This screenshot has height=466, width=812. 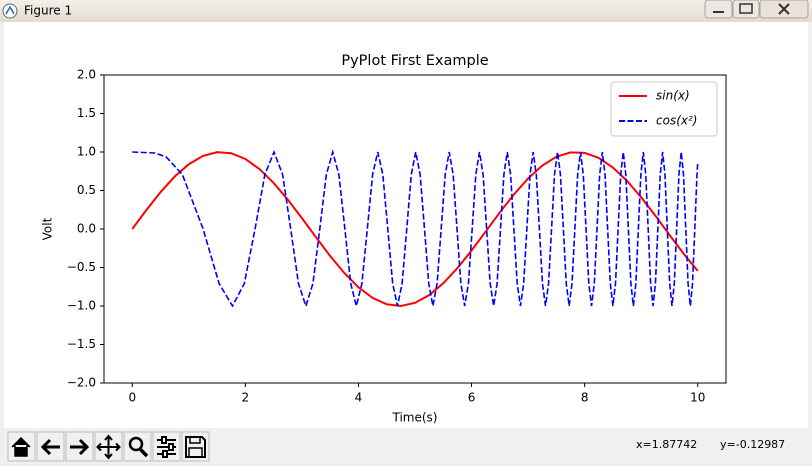 What do you see at coordinates (415, 418) in the screenshot?
I see `x-axis-label: Time(s)` at bounding box center [415, 418].